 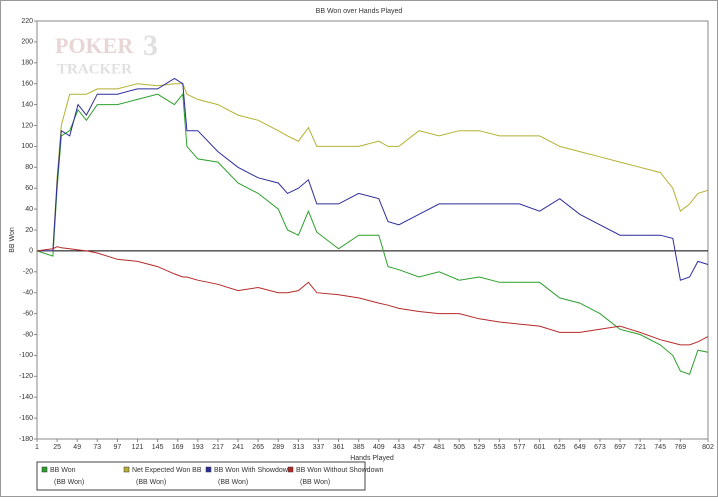 What do you see at coordinates (158, 447) in the screenshot?
I see `x-tick-label: 145` at bounding box center [158, 447].